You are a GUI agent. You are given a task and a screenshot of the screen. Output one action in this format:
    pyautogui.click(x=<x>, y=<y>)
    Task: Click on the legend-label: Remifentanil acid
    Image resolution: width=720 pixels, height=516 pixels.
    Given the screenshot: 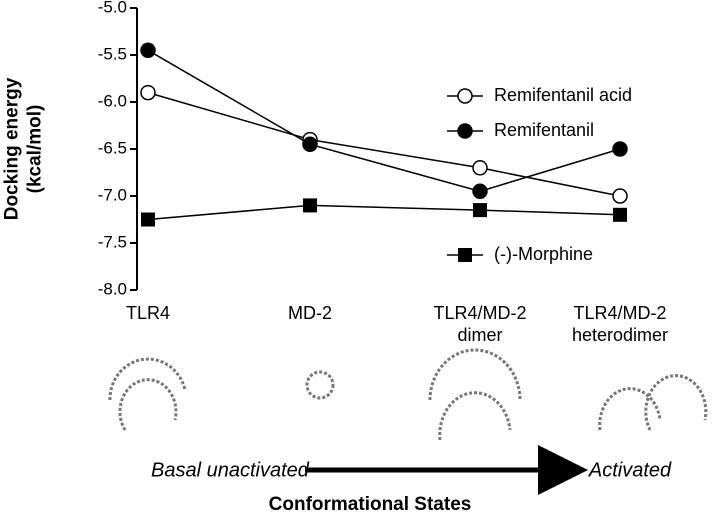 What is the action you would take?
    pyautogui.click(x=563, y=95)
    